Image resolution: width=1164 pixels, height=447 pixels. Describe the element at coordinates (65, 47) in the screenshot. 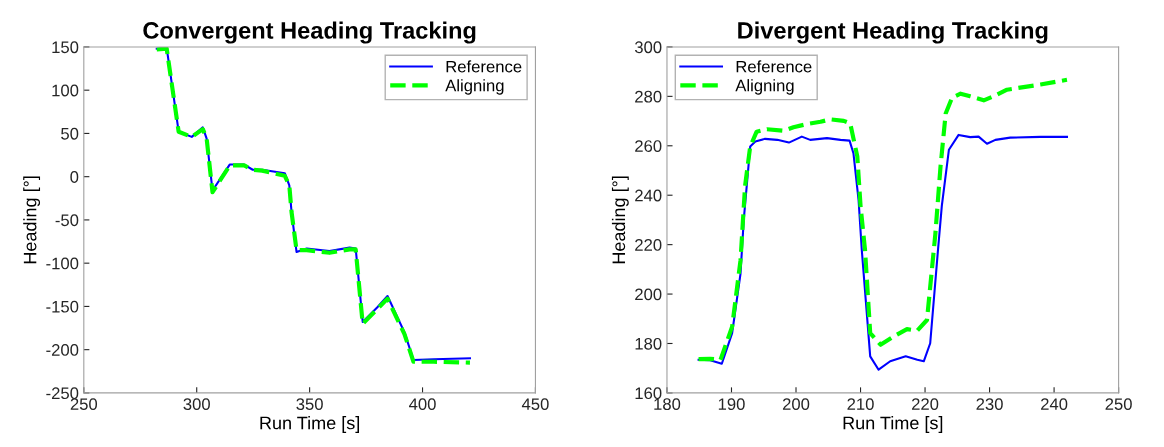

I see `y-tick-label: 150` at that location.